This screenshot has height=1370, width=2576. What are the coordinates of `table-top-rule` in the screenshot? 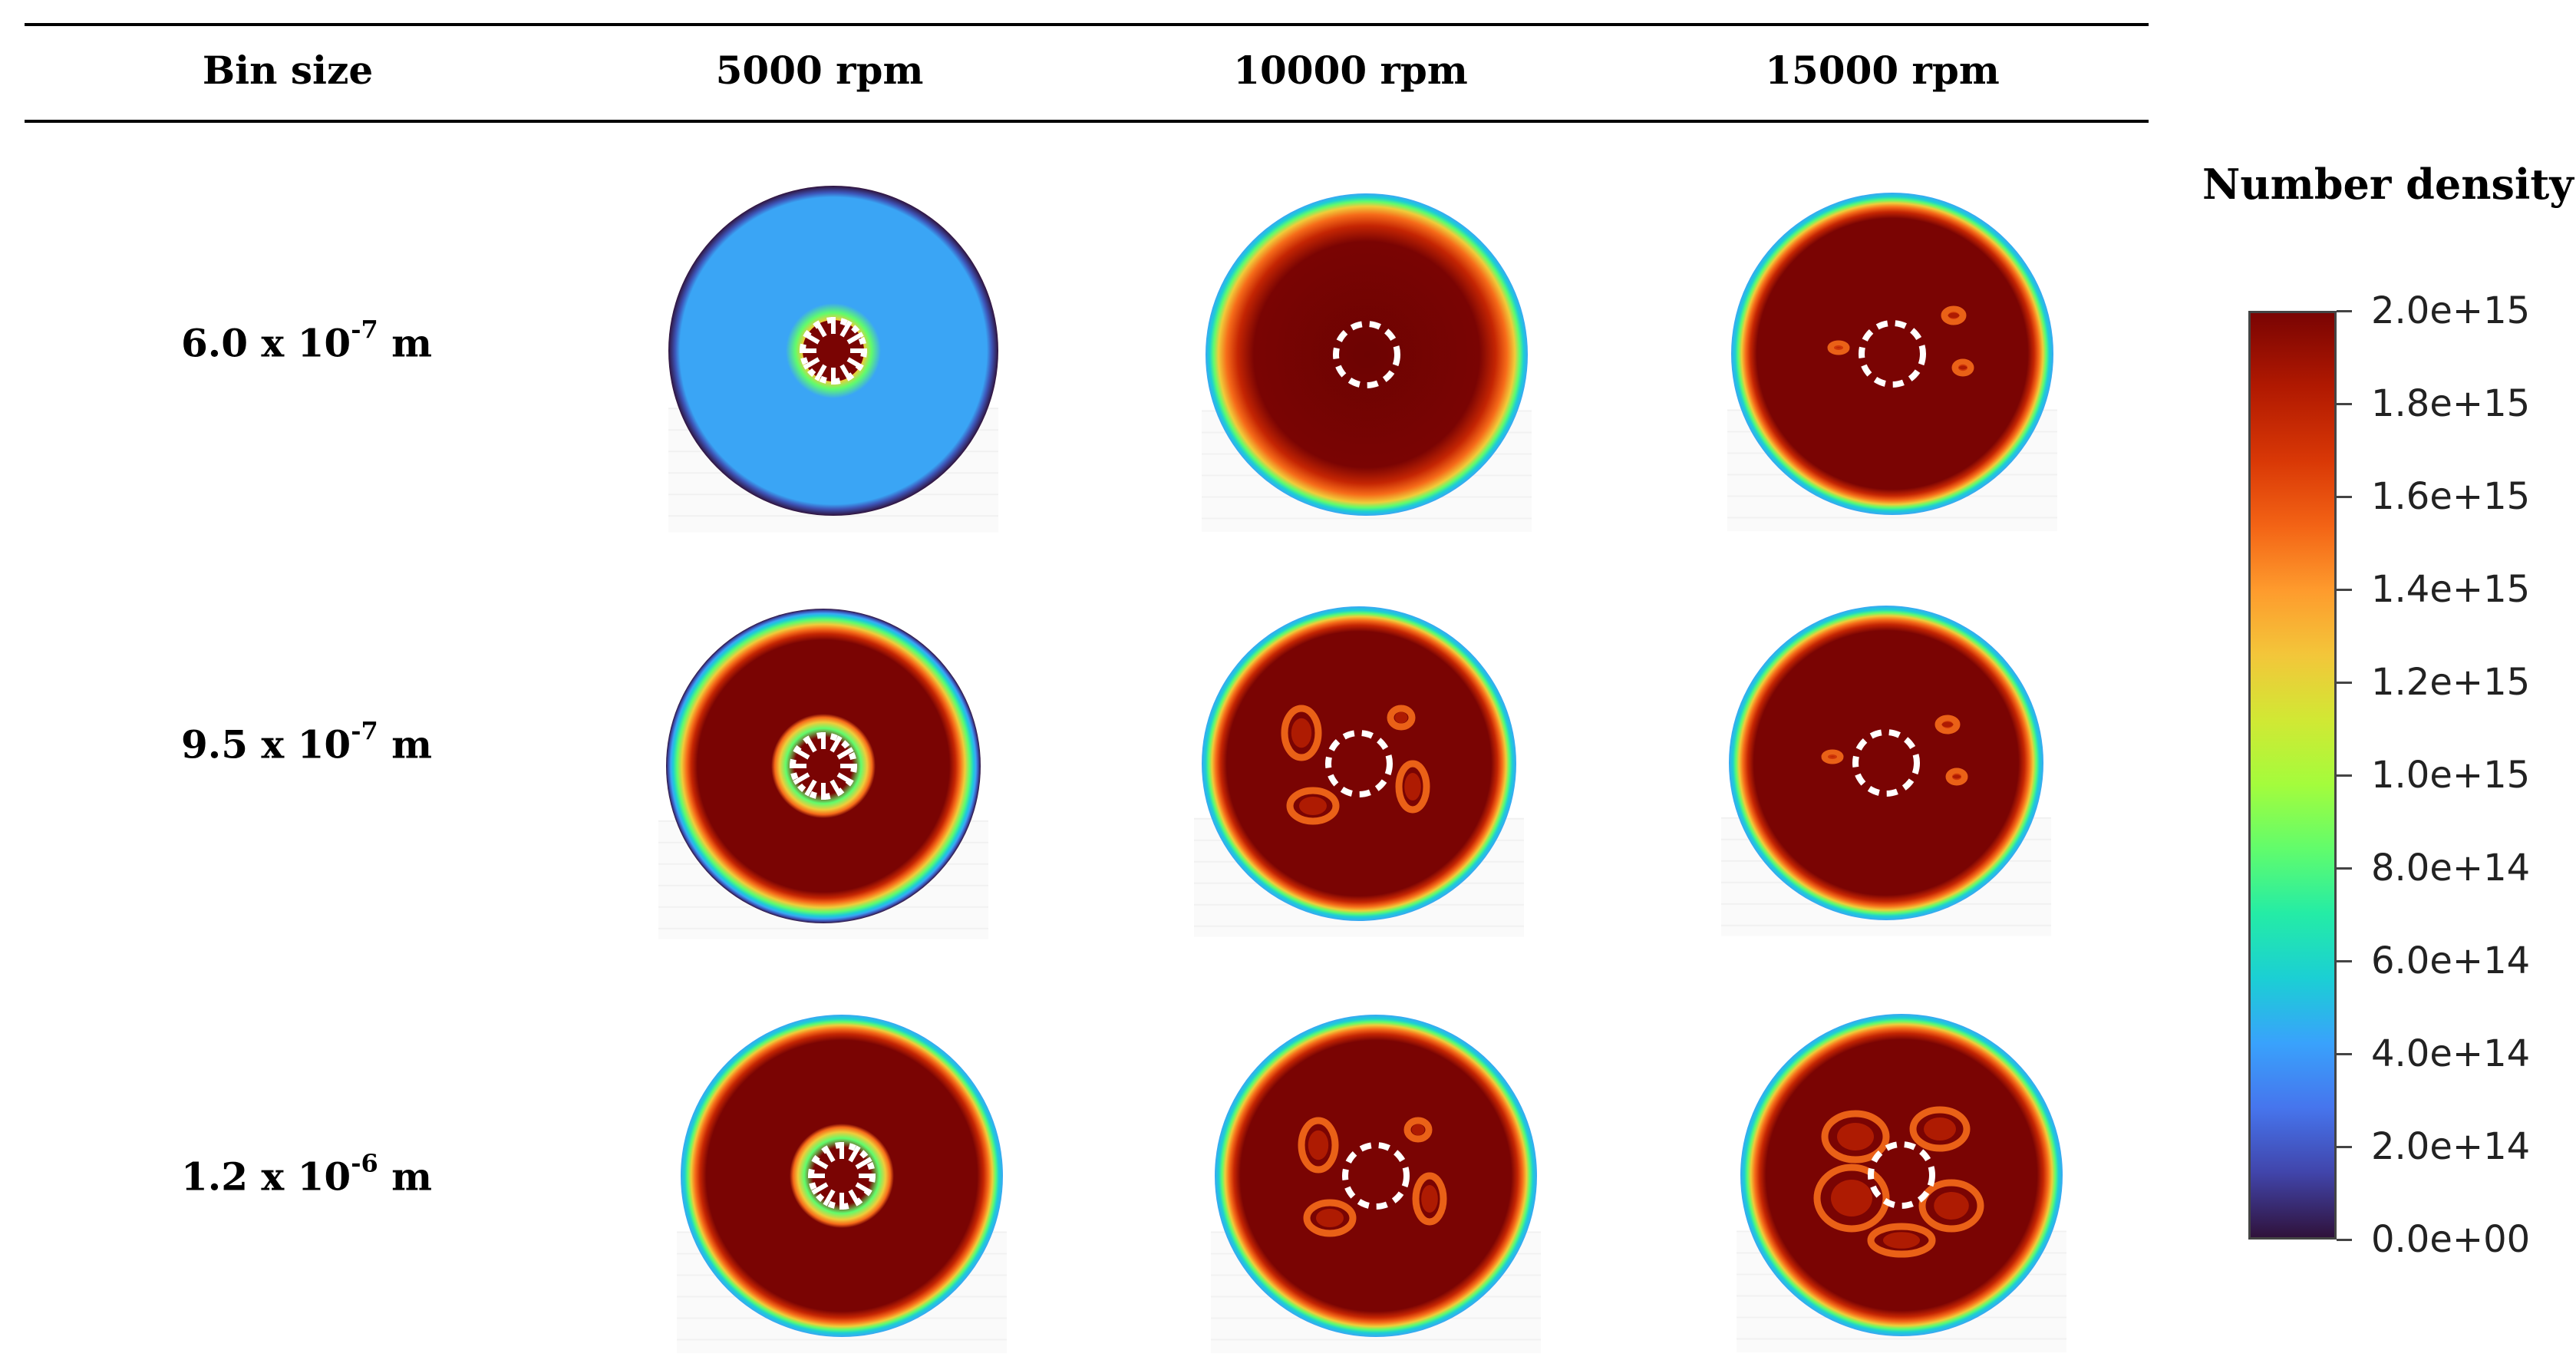 It's located at (1087, 24).